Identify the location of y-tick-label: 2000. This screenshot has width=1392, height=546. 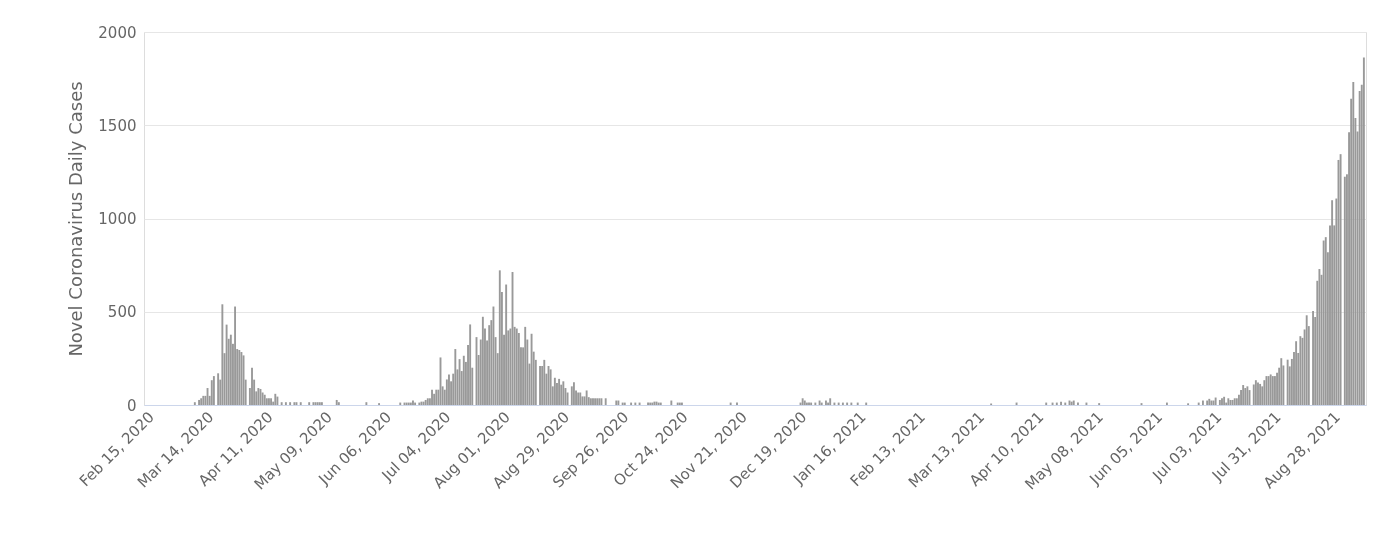
(117, 32).